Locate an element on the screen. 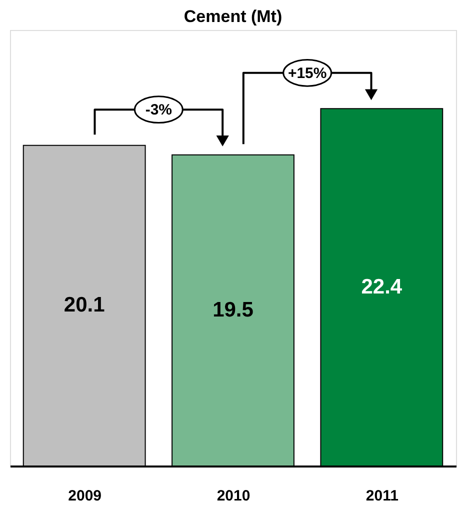  annotation: -3% is located at coordinates (158, 110).